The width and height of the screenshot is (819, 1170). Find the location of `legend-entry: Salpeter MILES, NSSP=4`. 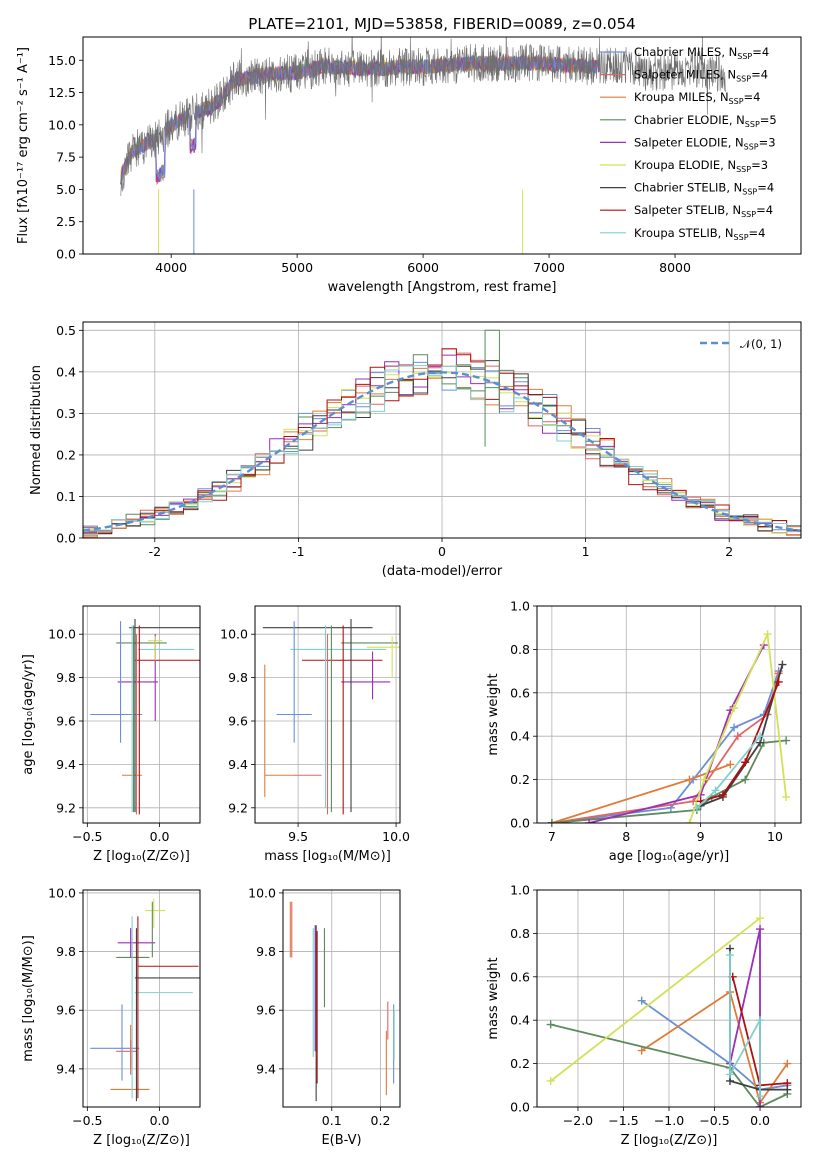

legend-entry: Salpeter MILES, NSSP=4 is located at coordinates (701, 76).